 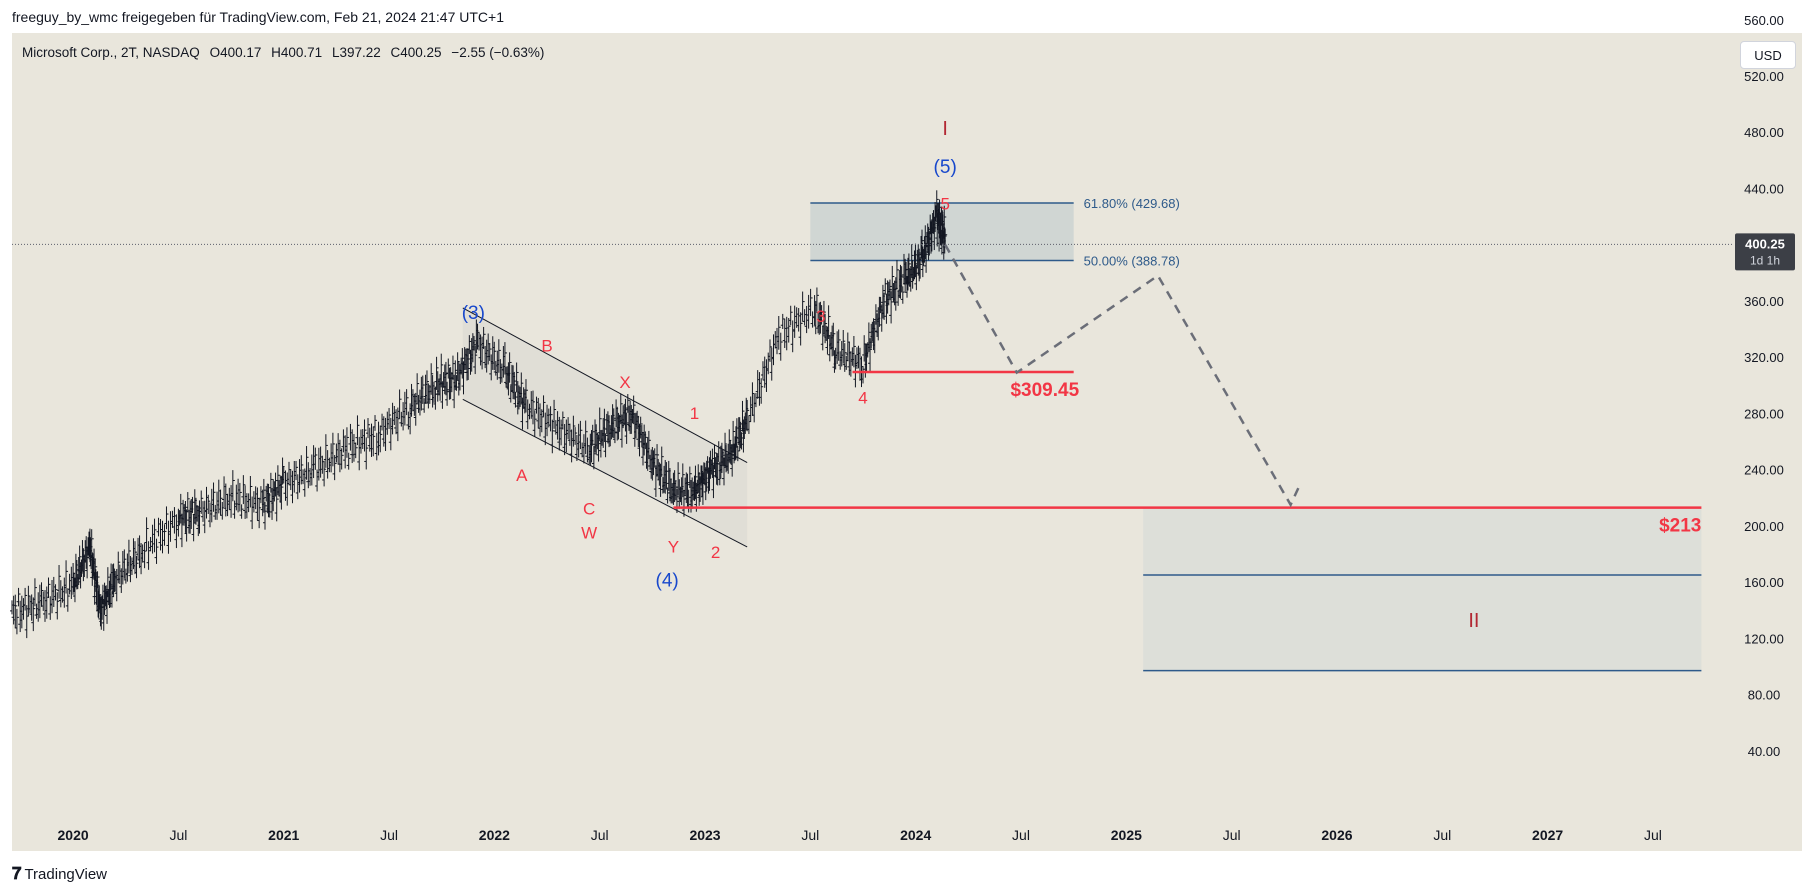 What do you see at coordinates (1764, 526) in the screenshot?
I see `y-axis-tick-label: 200.00` at bounding box center [1764, 526].